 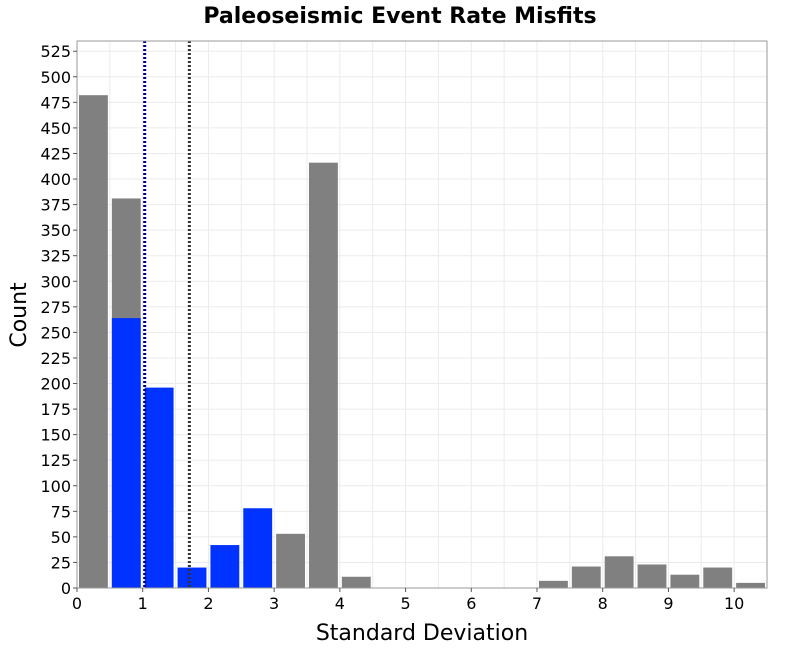 I want to click on y-tick-label: 300, so click(x=55, y=281).